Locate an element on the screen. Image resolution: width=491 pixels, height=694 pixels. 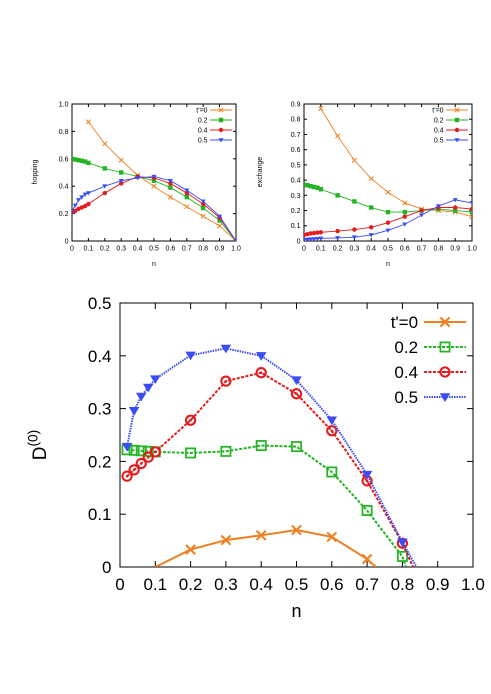
hopping-xtick-label: 0.2 is located at coordinates (105, 248).